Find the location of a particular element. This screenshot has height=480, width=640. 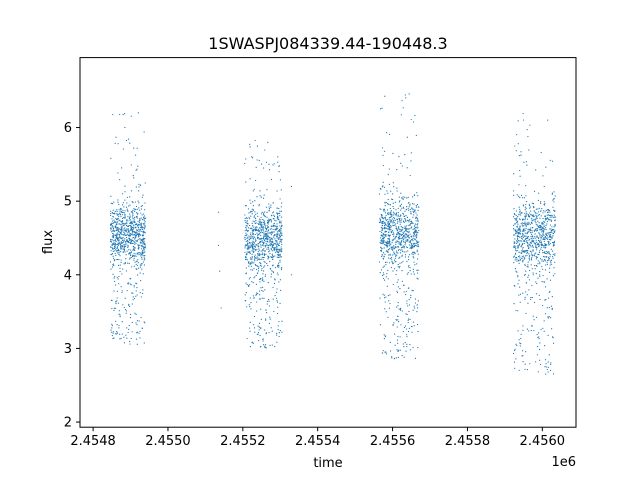

x-tick-label: 2.4560 is located at coordinates (543, 441).